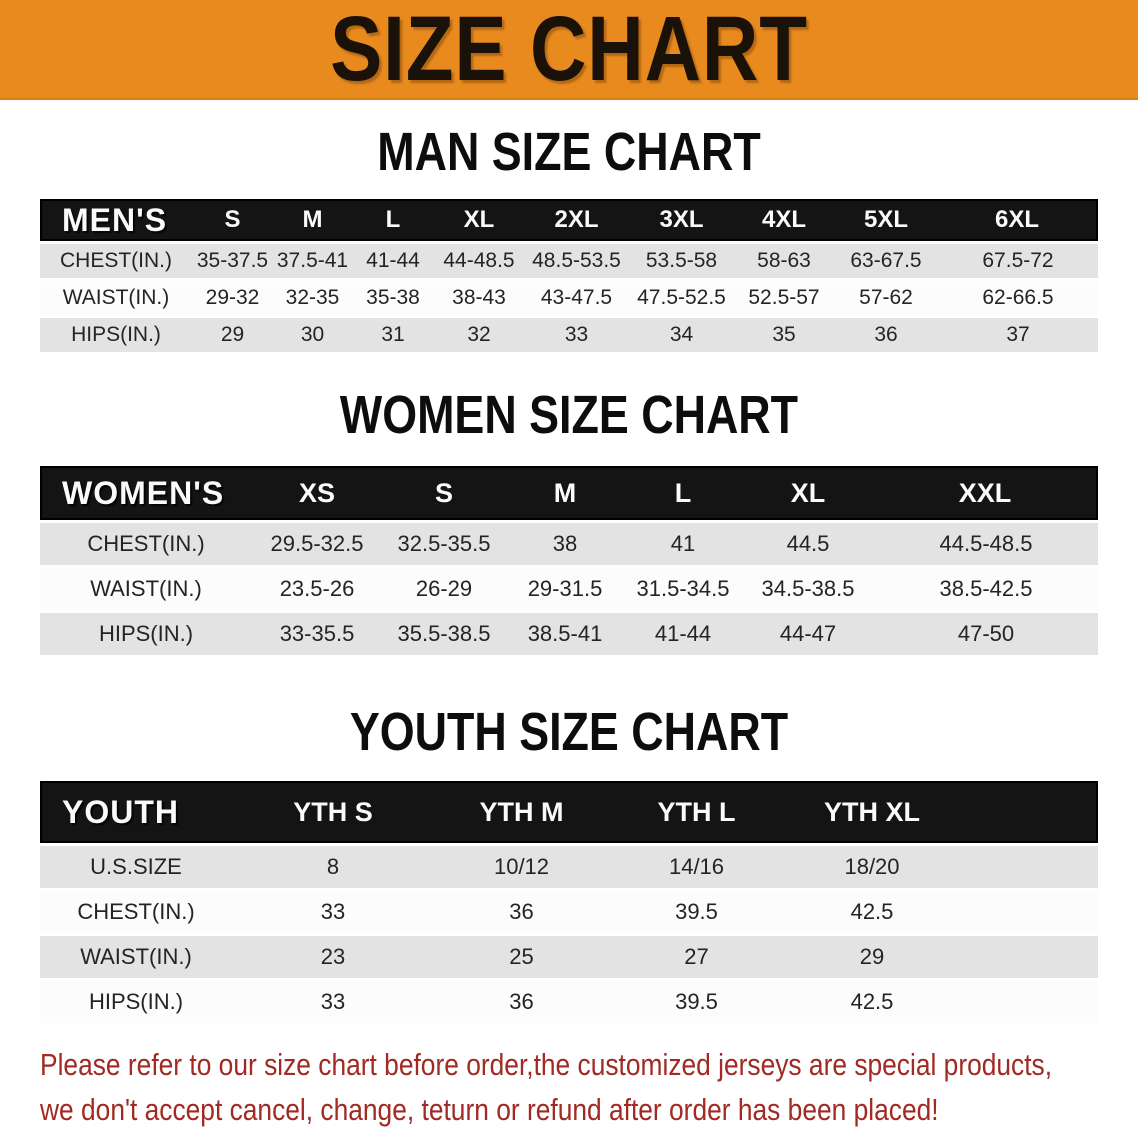  Describe the element at coordinates (521, 956) in the screenshot. I see `measurement-value: 25` at that location.